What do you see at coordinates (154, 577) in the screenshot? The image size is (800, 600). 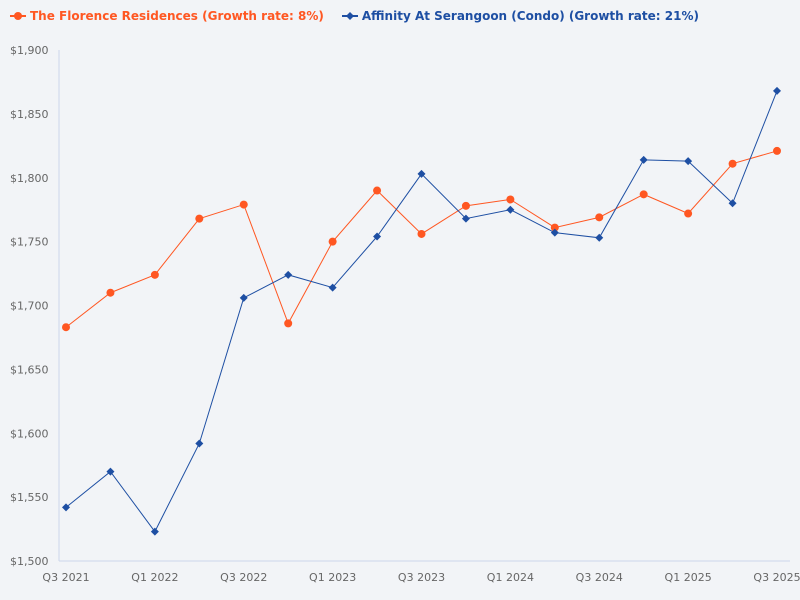 I see `x-tick-label: Q1 2022` at bounding box center [154, 577].